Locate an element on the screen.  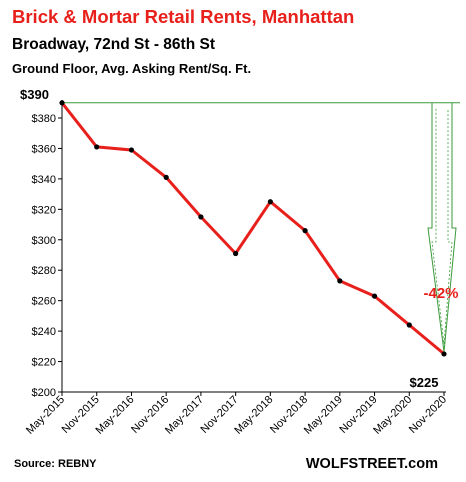
x-tick-label: May-2017 is located at coordinates (184, 415).